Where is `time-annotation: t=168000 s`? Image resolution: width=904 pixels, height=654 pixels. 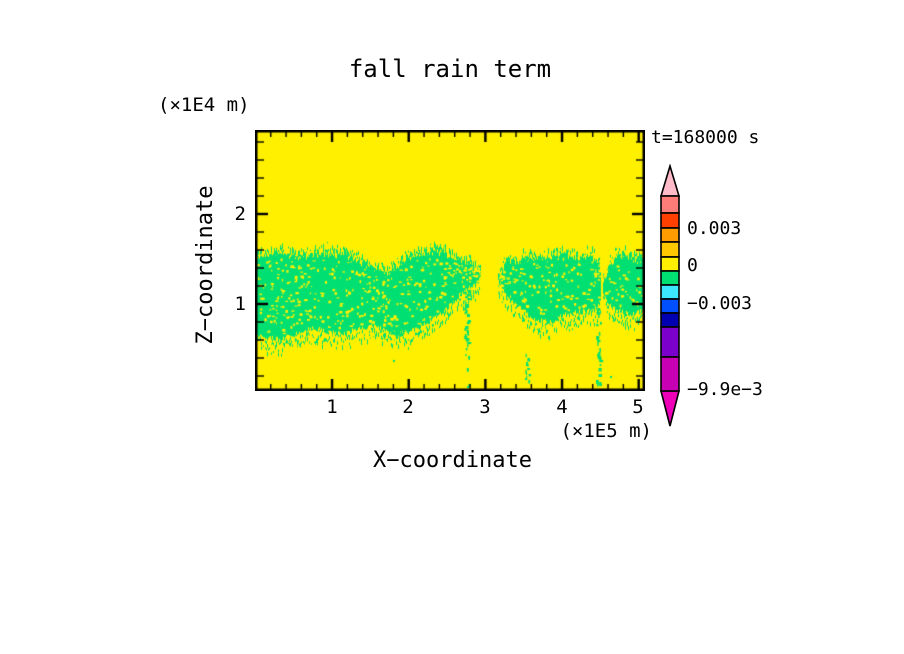
time-annotation: t=168000 s is located at coordinates (705, 137).